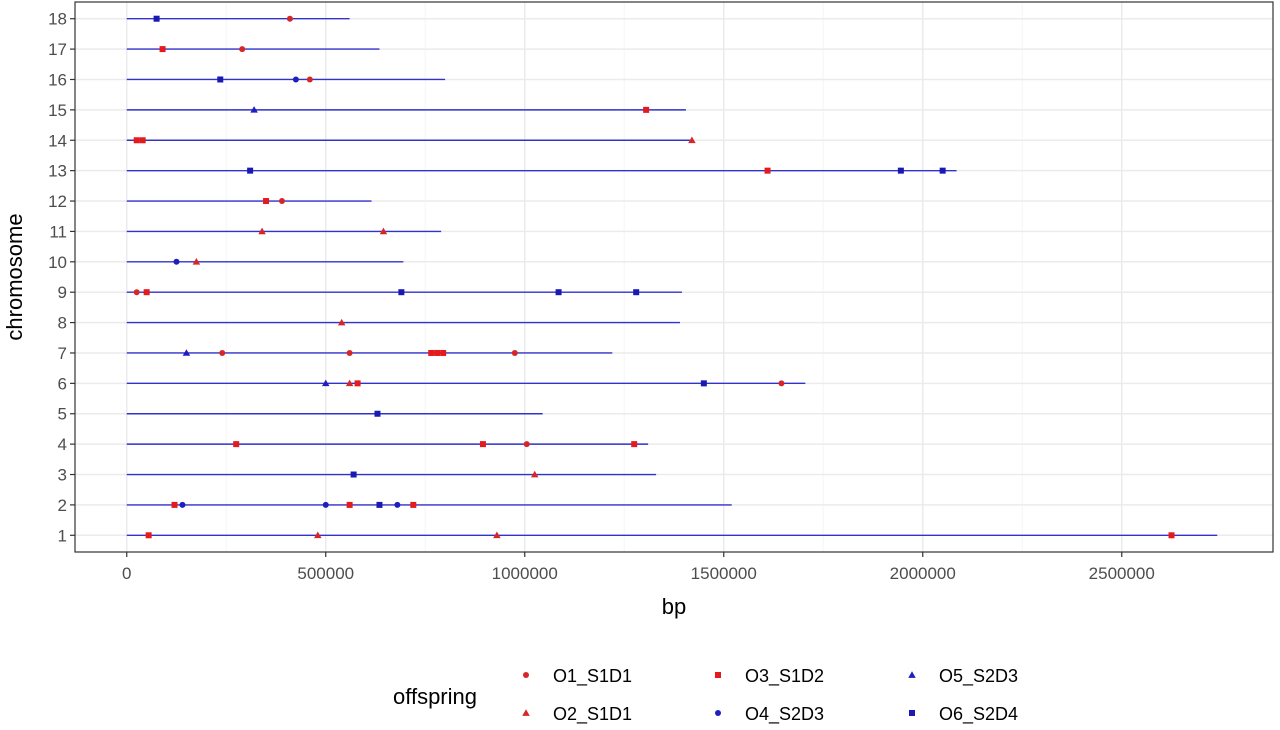 The image size is (1280, 730). I want to click on x-axis-ticks: 0 500000 1000000 1500000 2000000 2500000, so click(638, 567).